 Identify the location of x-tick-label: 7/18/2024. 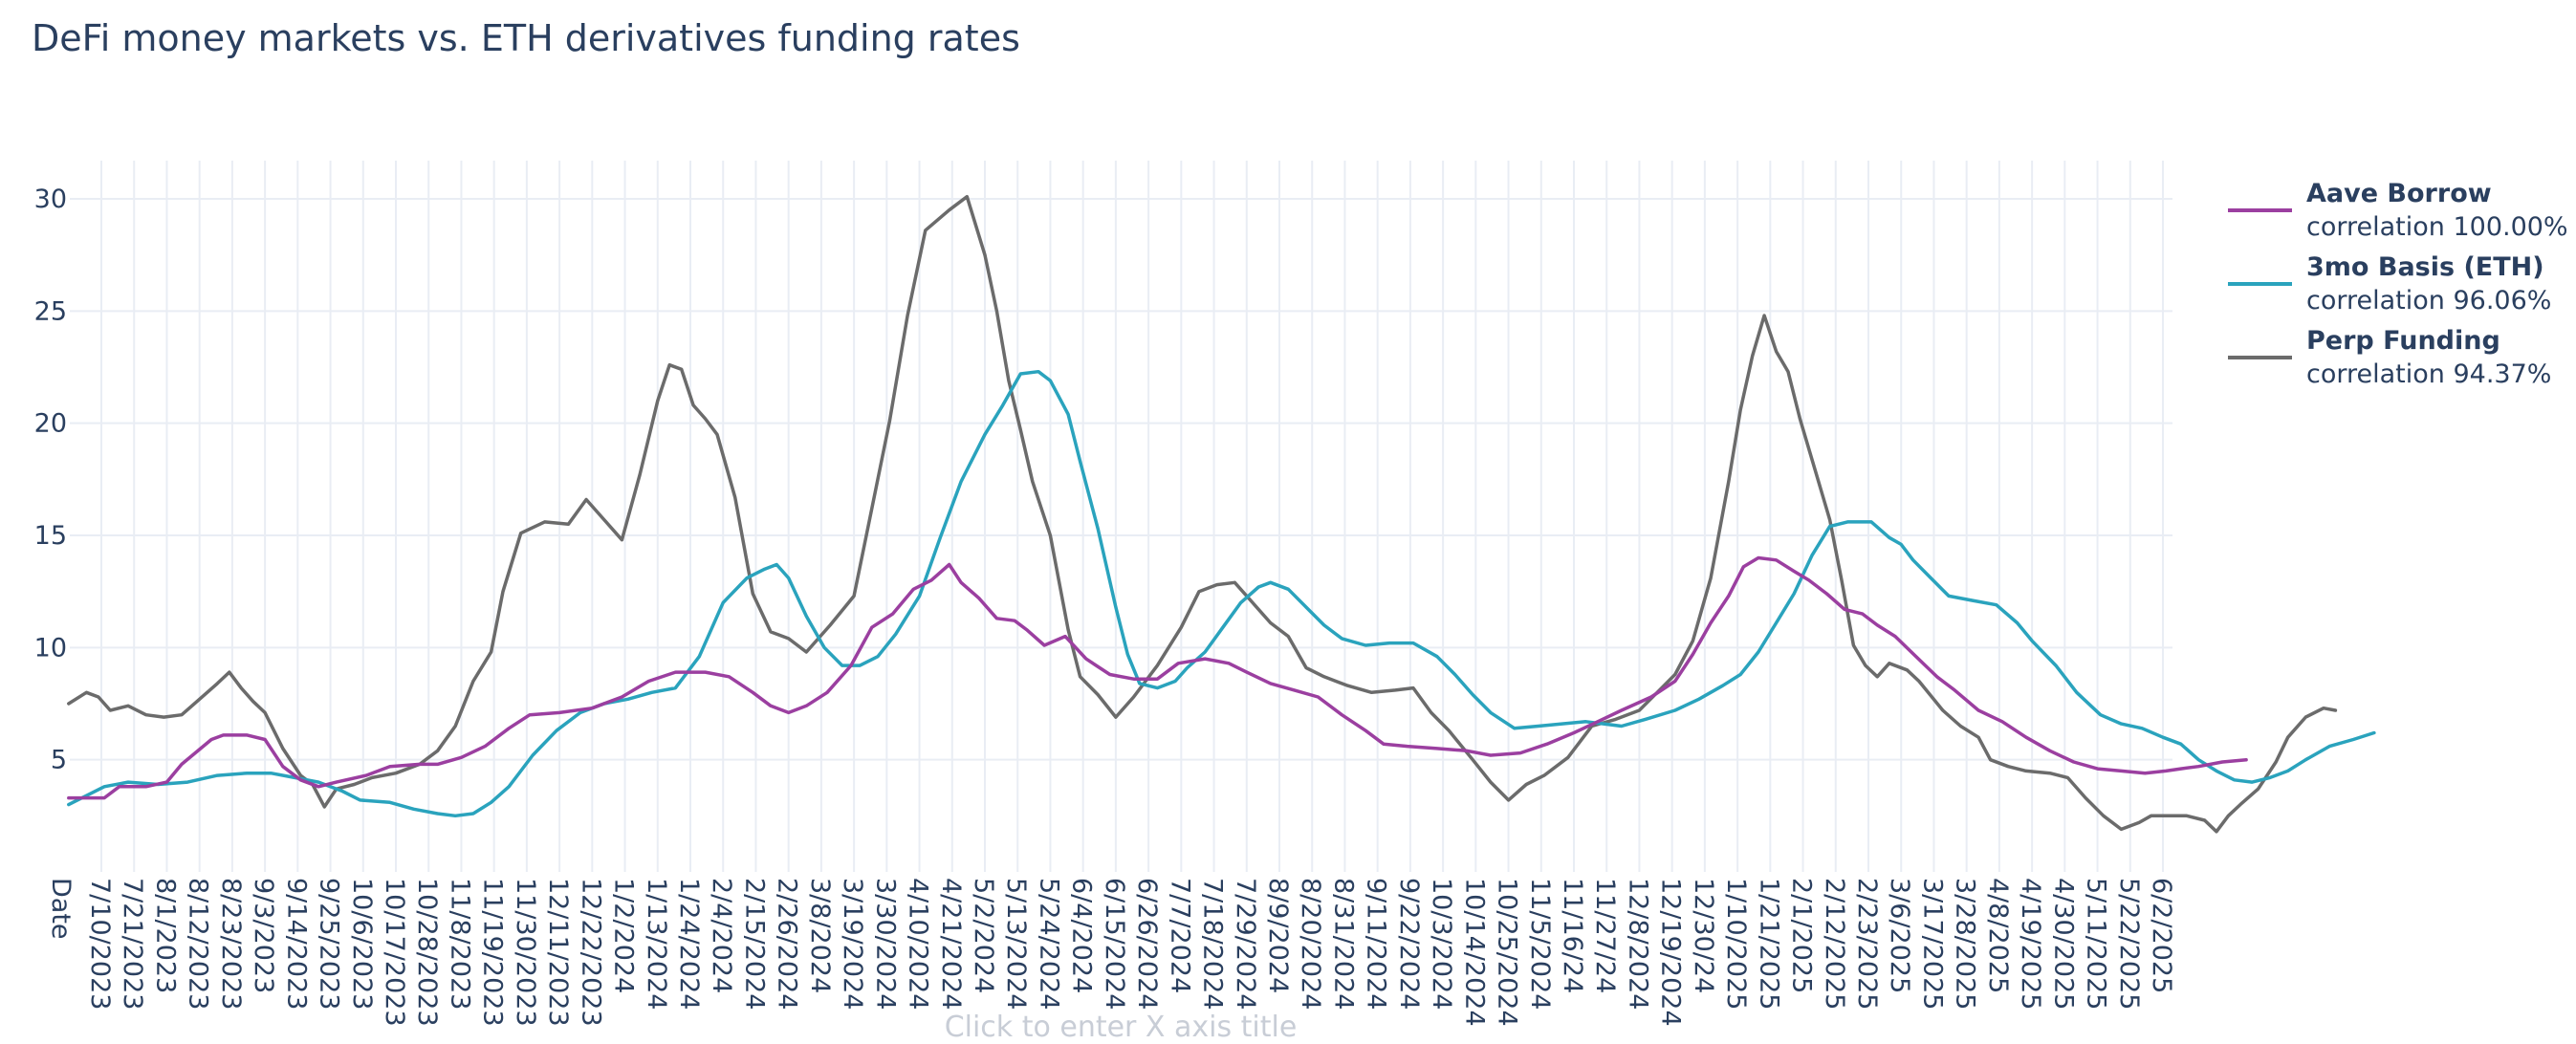
(1213, 944).